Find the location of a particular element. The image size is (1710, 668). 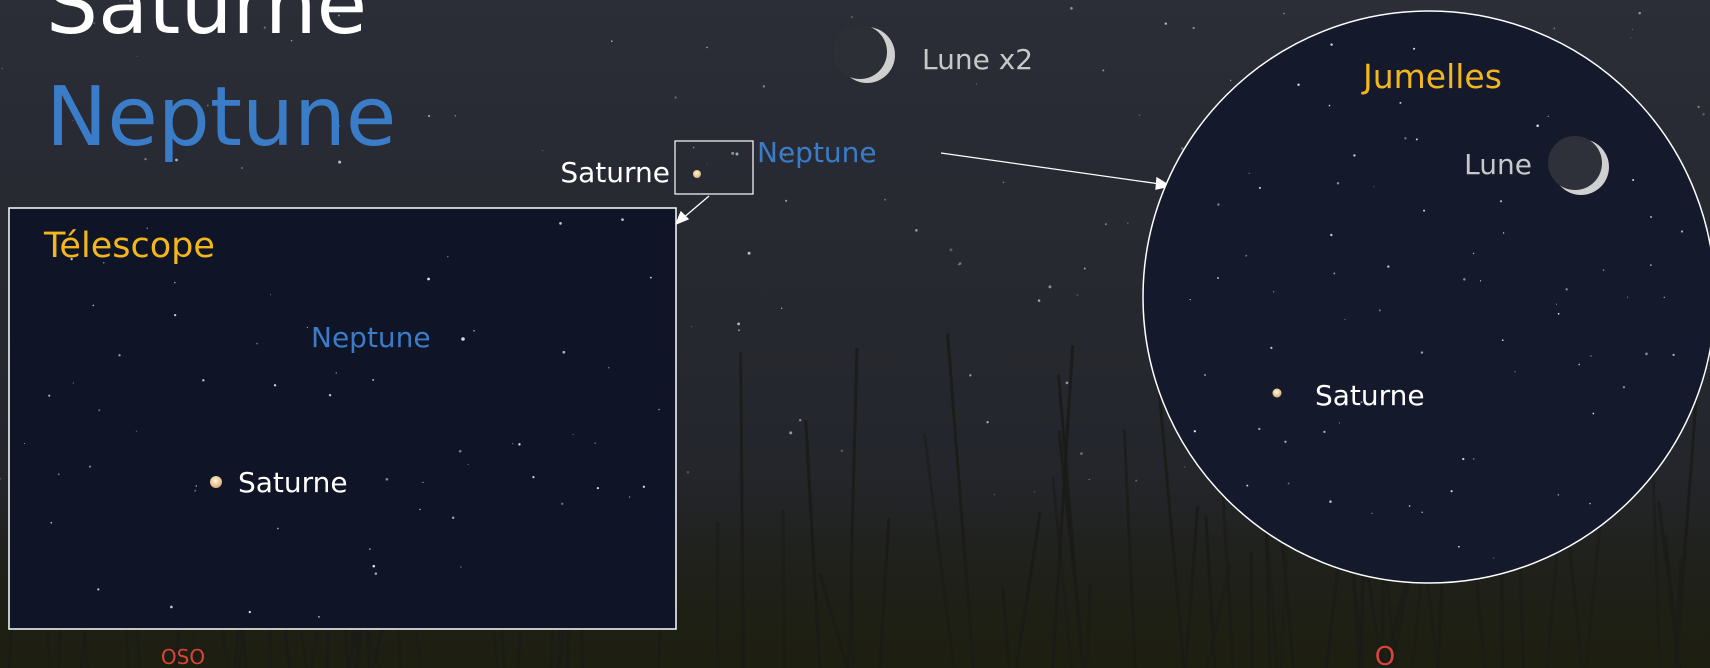

binoculars-moon is located at coordinates (1578, 165).